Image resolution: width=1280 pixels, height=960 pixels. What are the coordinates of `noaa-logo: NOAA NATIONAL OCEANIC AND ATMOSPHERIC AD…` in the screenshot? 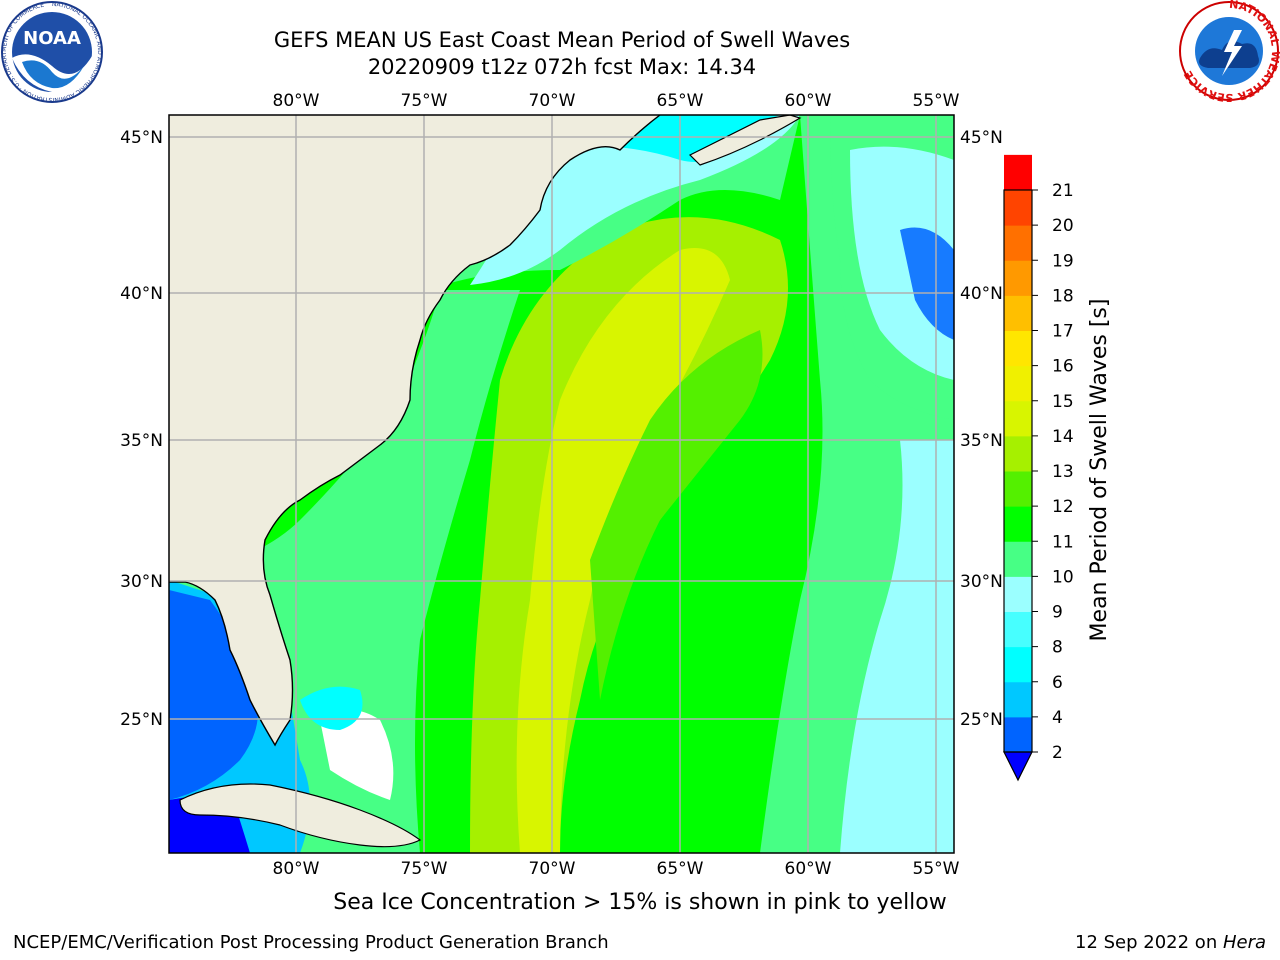 It's located at (52, 52).